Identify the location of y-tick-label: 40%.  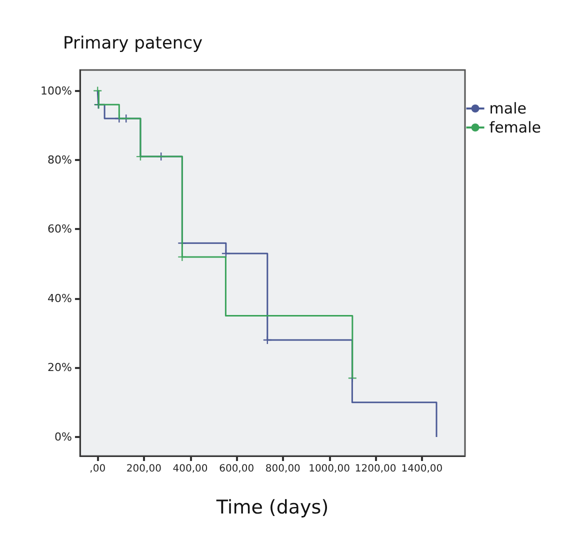
(60, 298).